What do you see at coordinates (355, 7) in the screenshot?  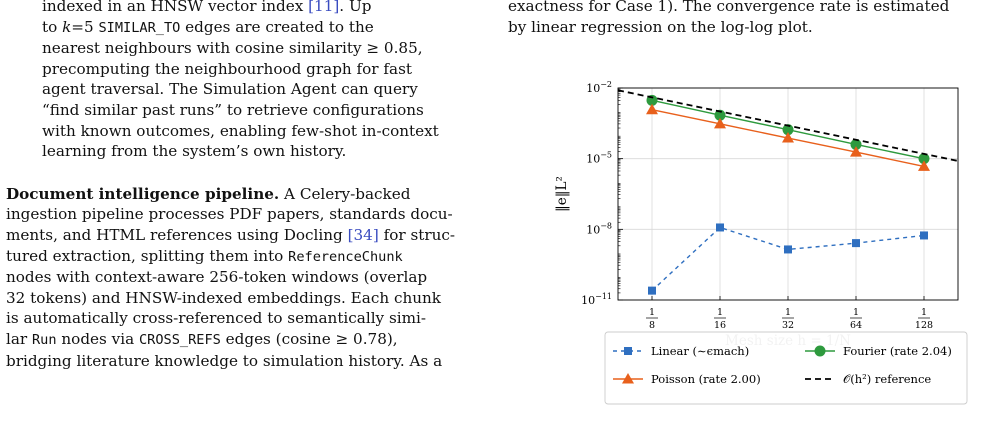 I see `text-span: . Up` at bounding box center [355, 7].